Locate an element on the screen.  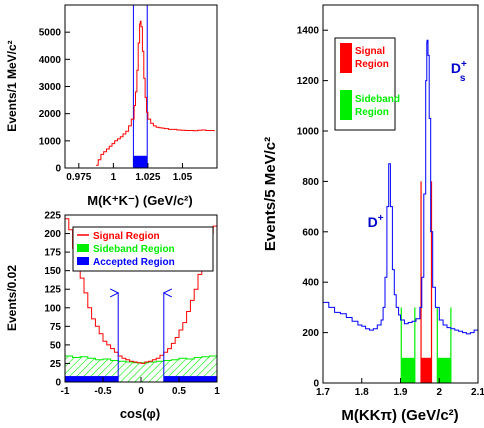
cosphi-ytick-label: 225 is located at coordinates (52, 216).